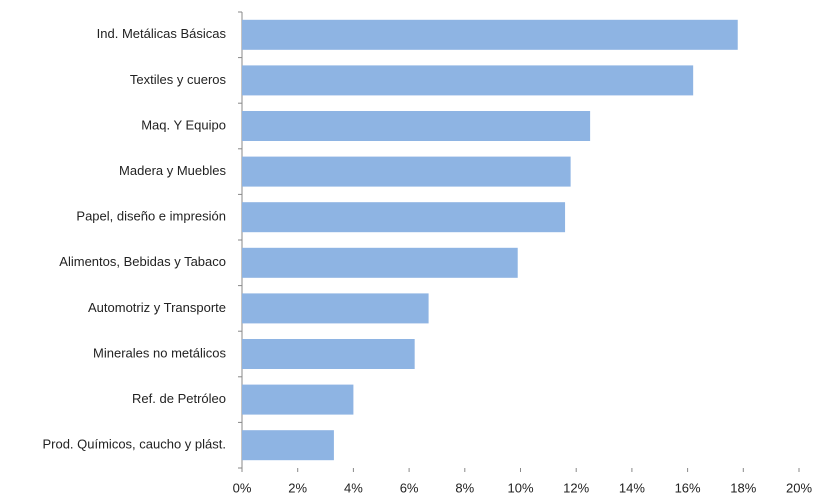 The image size is (815, 496). What do you see at coordinates (576, 487) in the screenshot?
I see `x-tick-label: 12%` at bounding box center [576, 487].